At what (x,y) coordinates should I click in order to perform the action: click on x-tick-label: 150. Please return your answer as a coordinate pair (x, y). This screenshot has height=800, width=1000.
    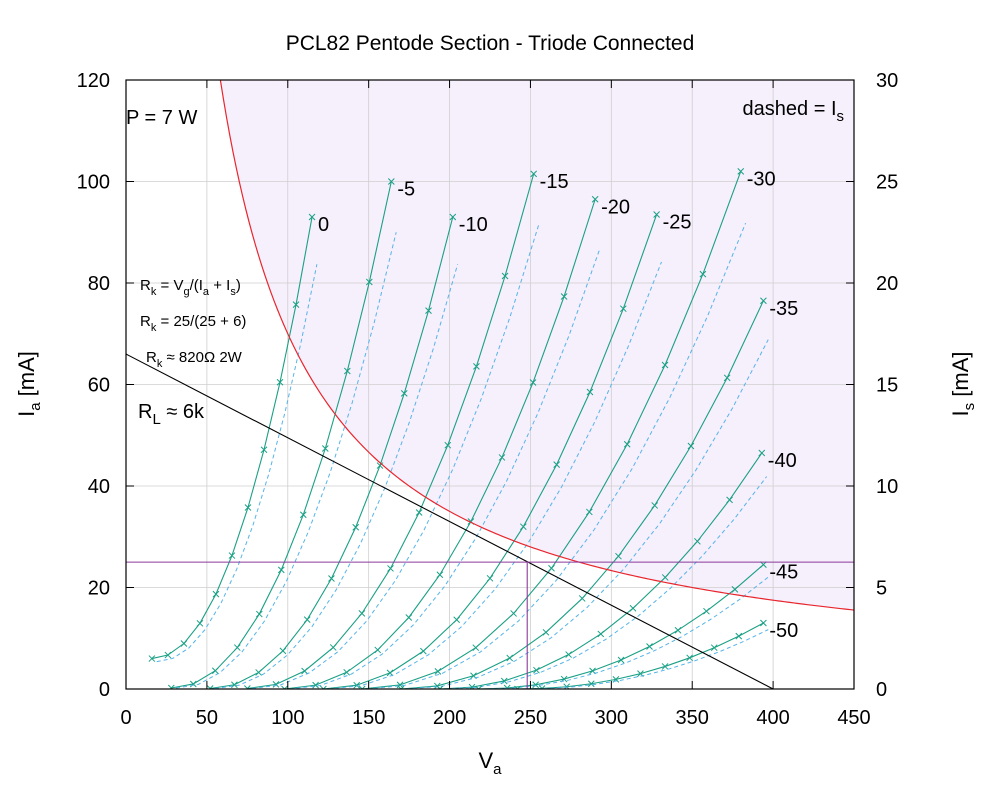
    Looking at the image, I should click on (368, 718).